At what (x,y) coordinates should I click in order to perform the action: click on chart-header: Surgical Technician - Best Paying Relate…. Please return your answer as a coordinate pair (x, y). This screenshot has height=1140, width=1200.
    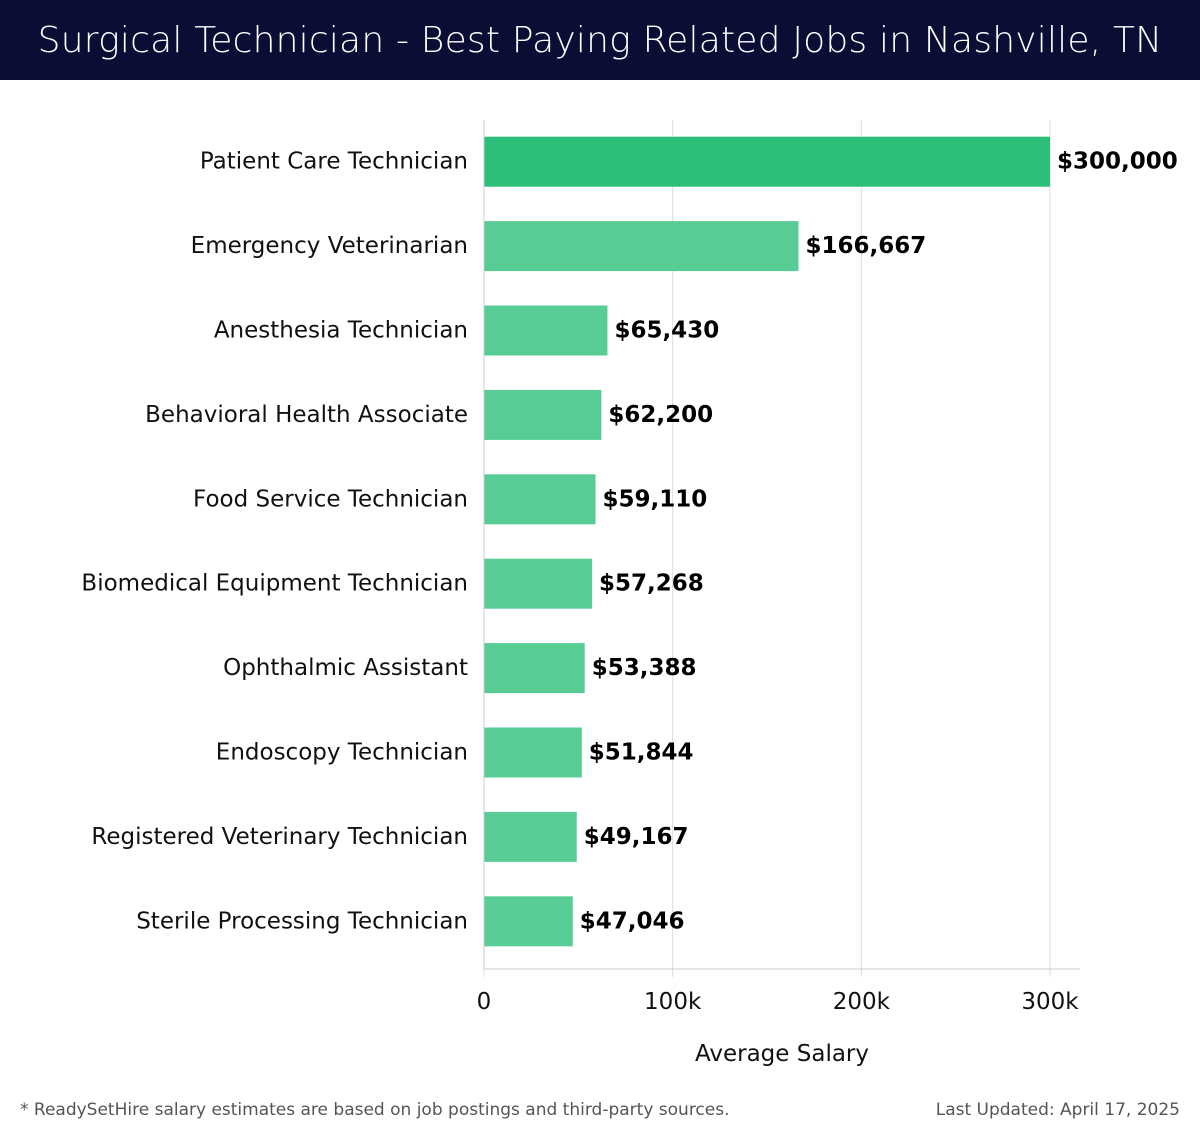
    Looking at the image, I should click on (600, 40).